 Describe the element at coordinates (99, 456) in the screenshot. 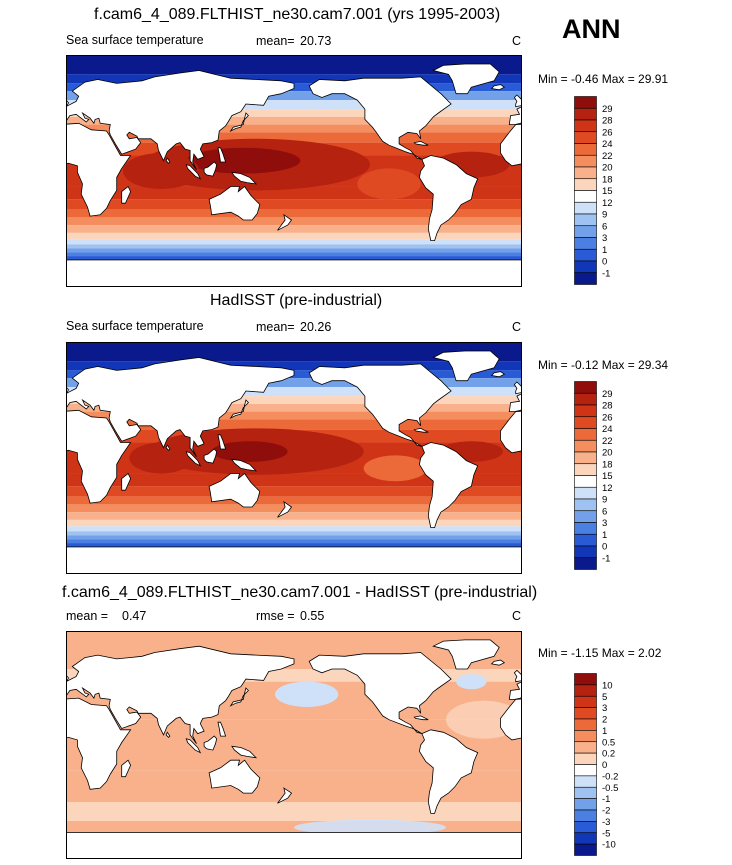

I see `land-africa` at that location.